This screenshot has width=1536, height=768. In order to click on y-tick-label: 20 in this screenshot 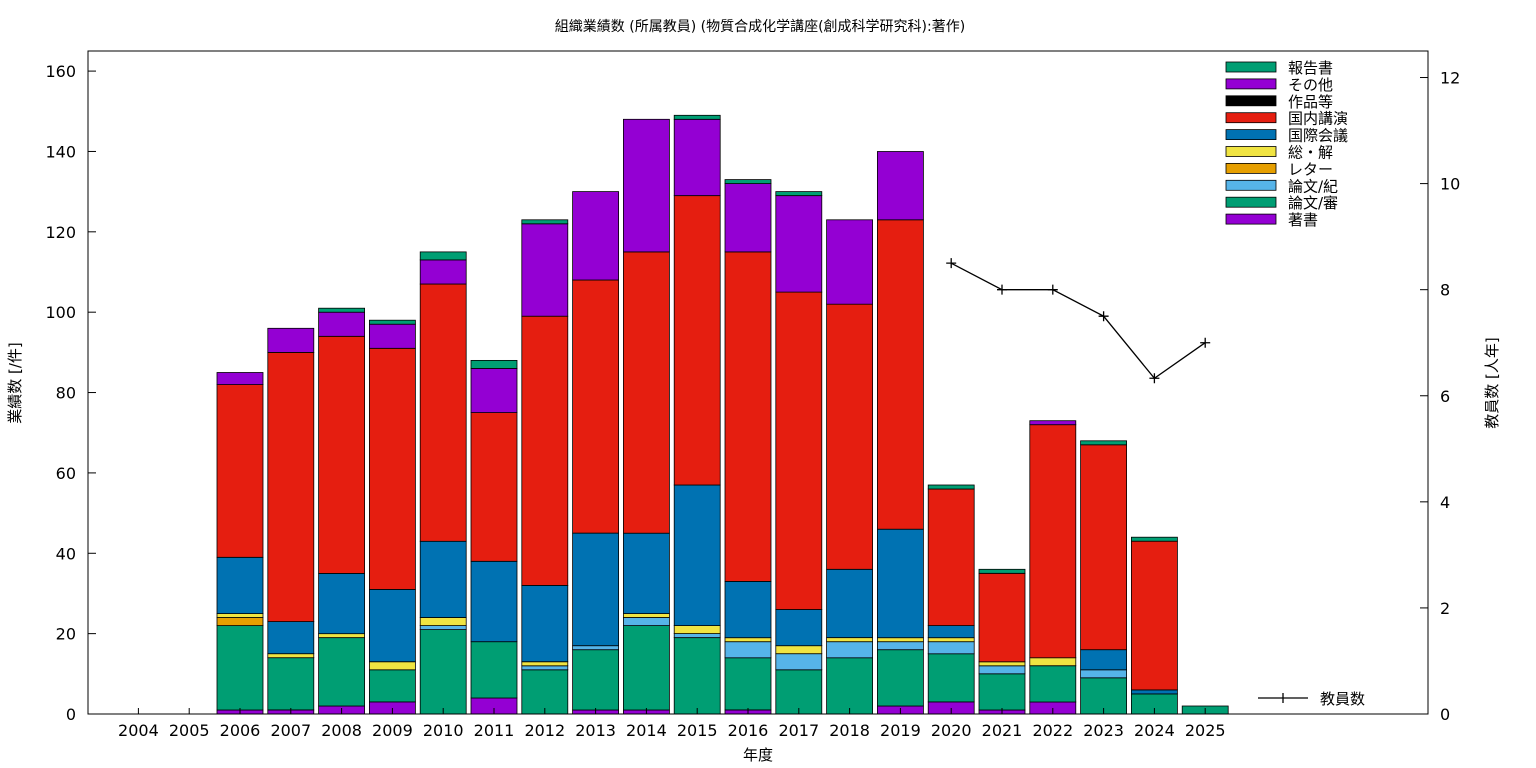, I will do `click(66, 634)`.